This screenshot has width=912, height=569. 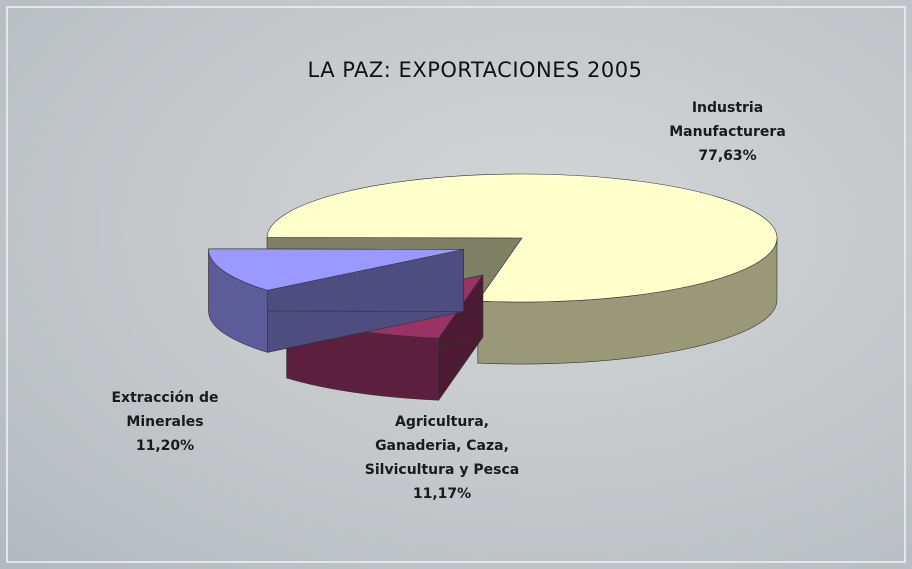 I want to click on chart-title: LA PAZ: EXPORTACIONES 2005, so click(x=475, y=70).